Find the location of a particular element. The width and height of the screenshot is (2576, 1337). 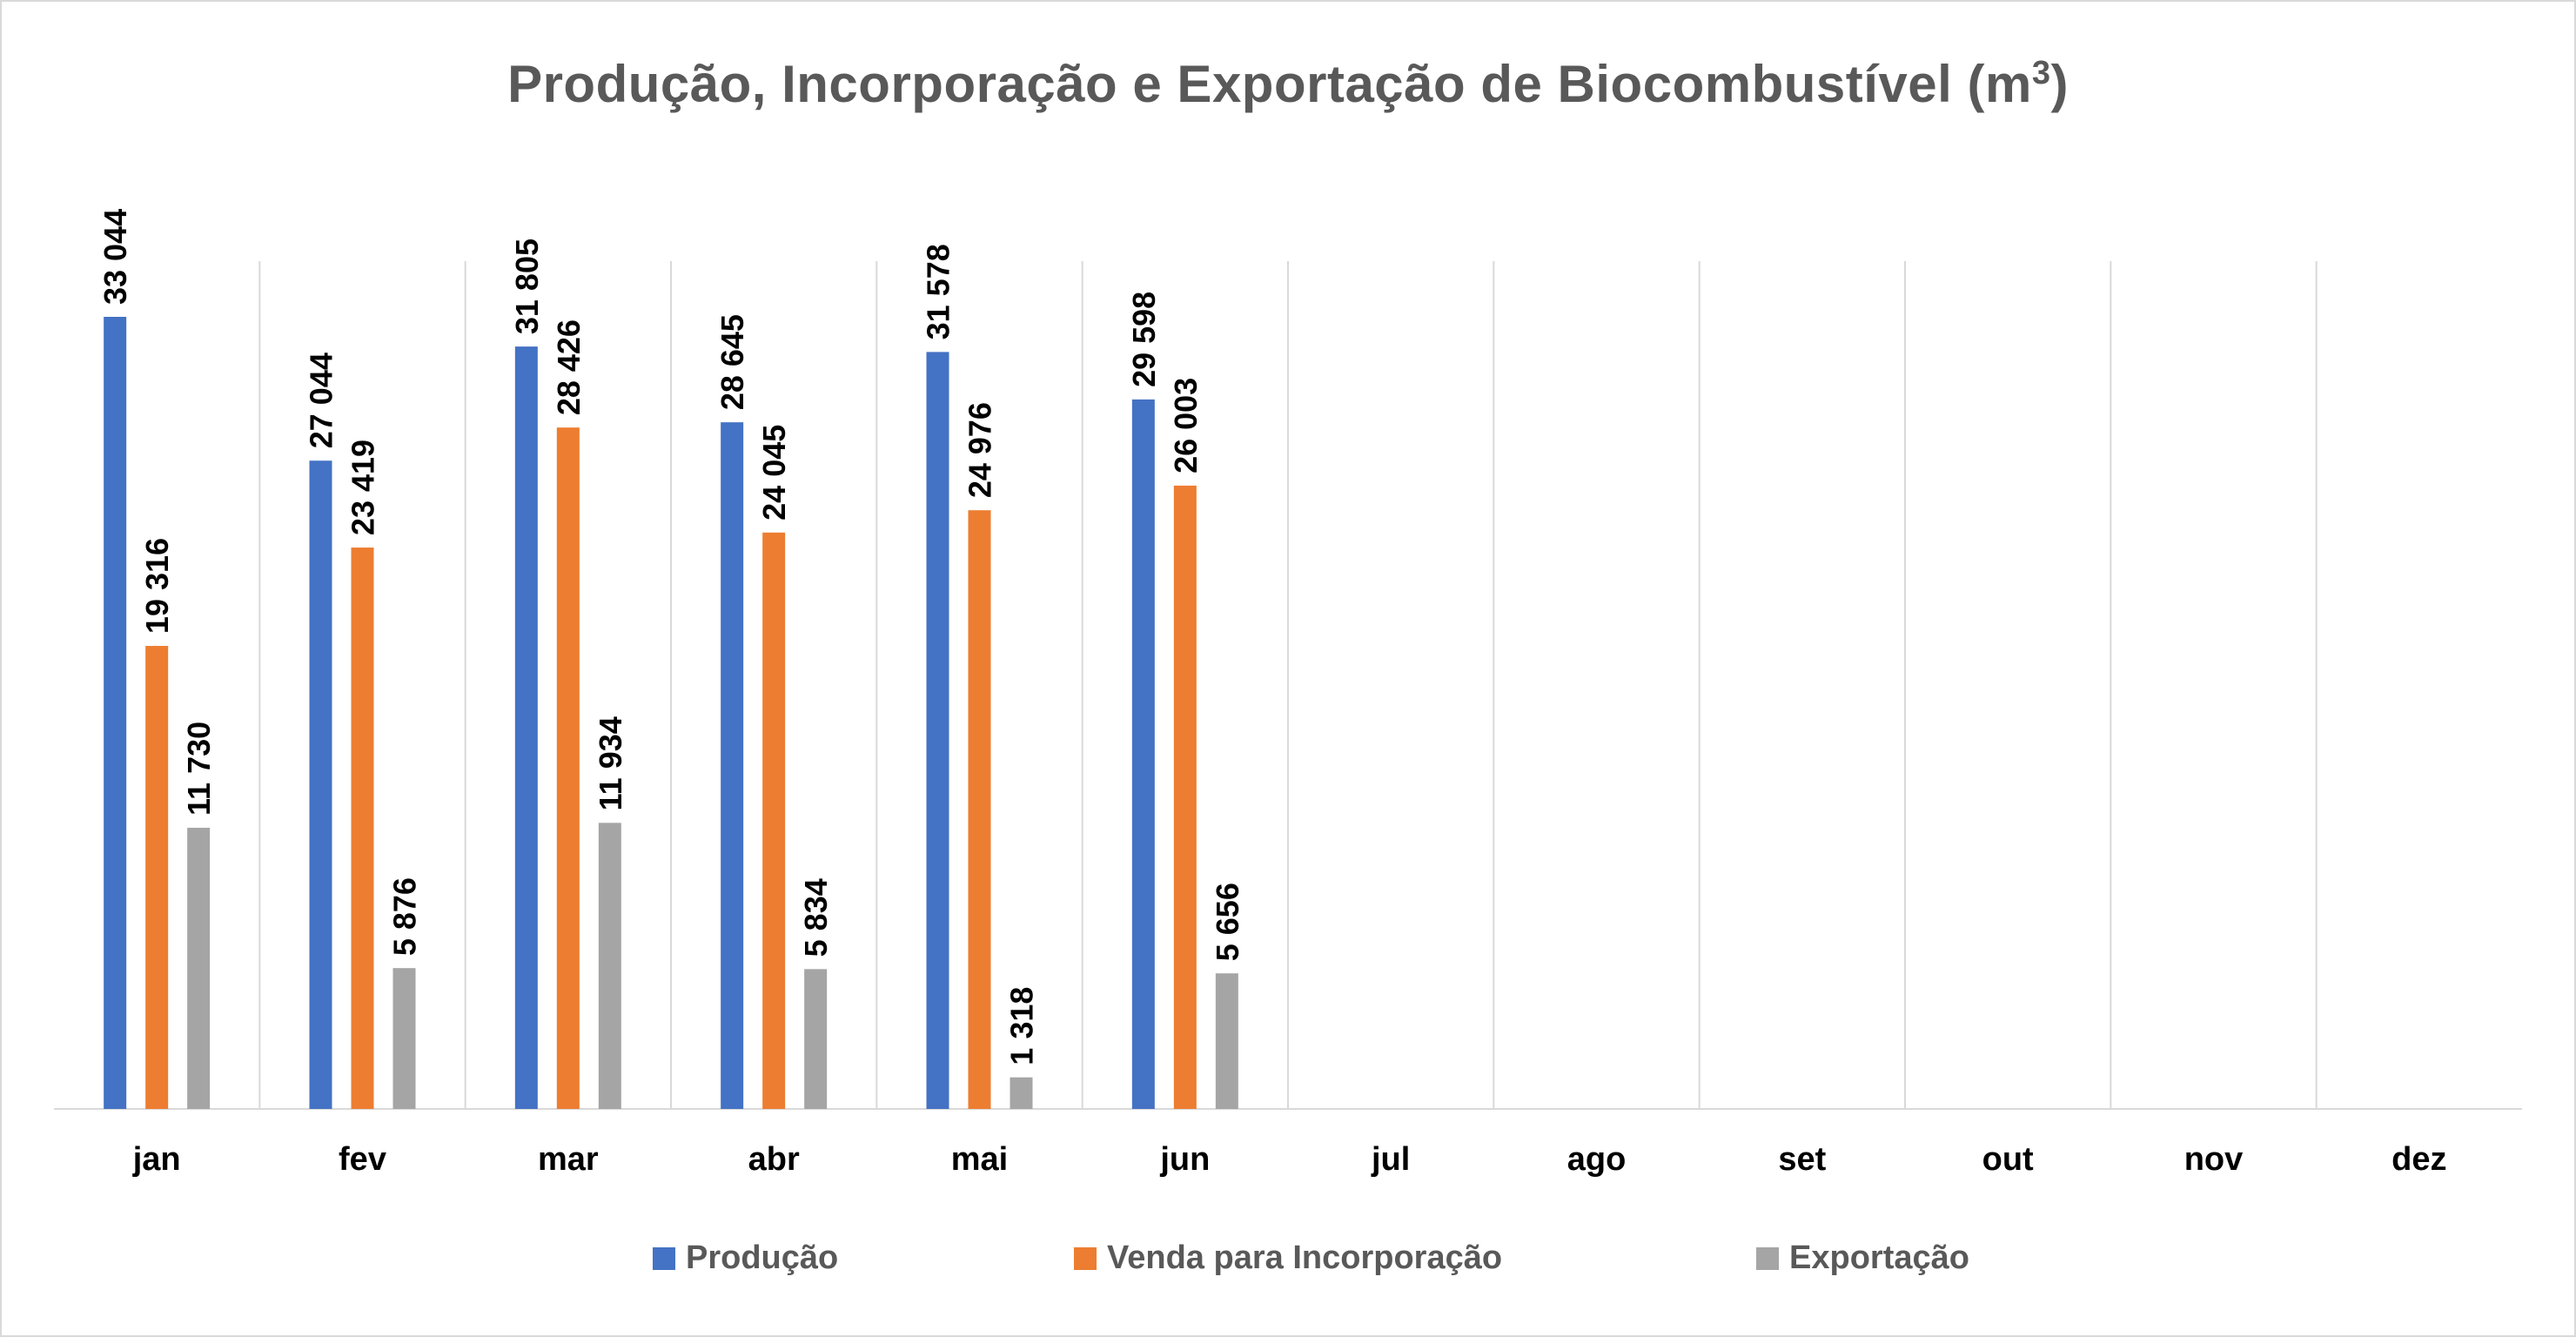

legend-swatch-exportacao is located at coordinates (1767, 1258).